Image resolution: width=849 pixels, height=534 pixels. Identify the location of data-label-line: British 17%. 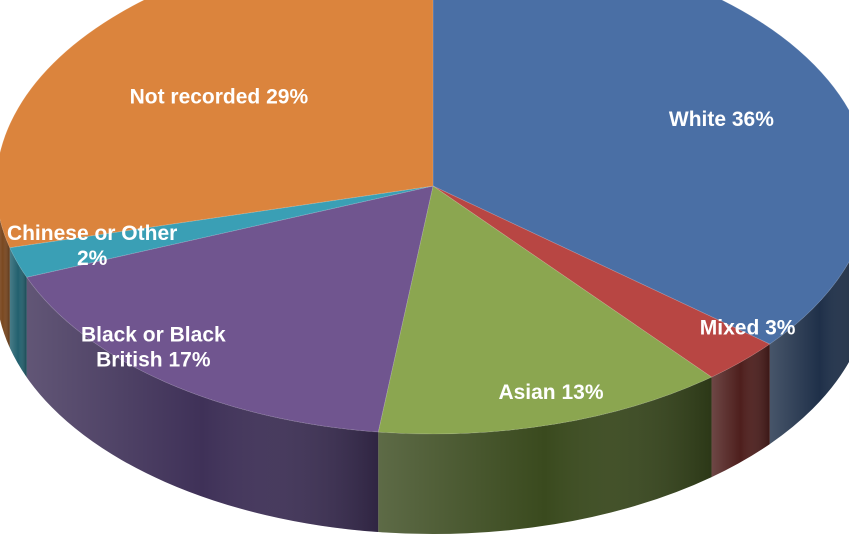
(153, 360).